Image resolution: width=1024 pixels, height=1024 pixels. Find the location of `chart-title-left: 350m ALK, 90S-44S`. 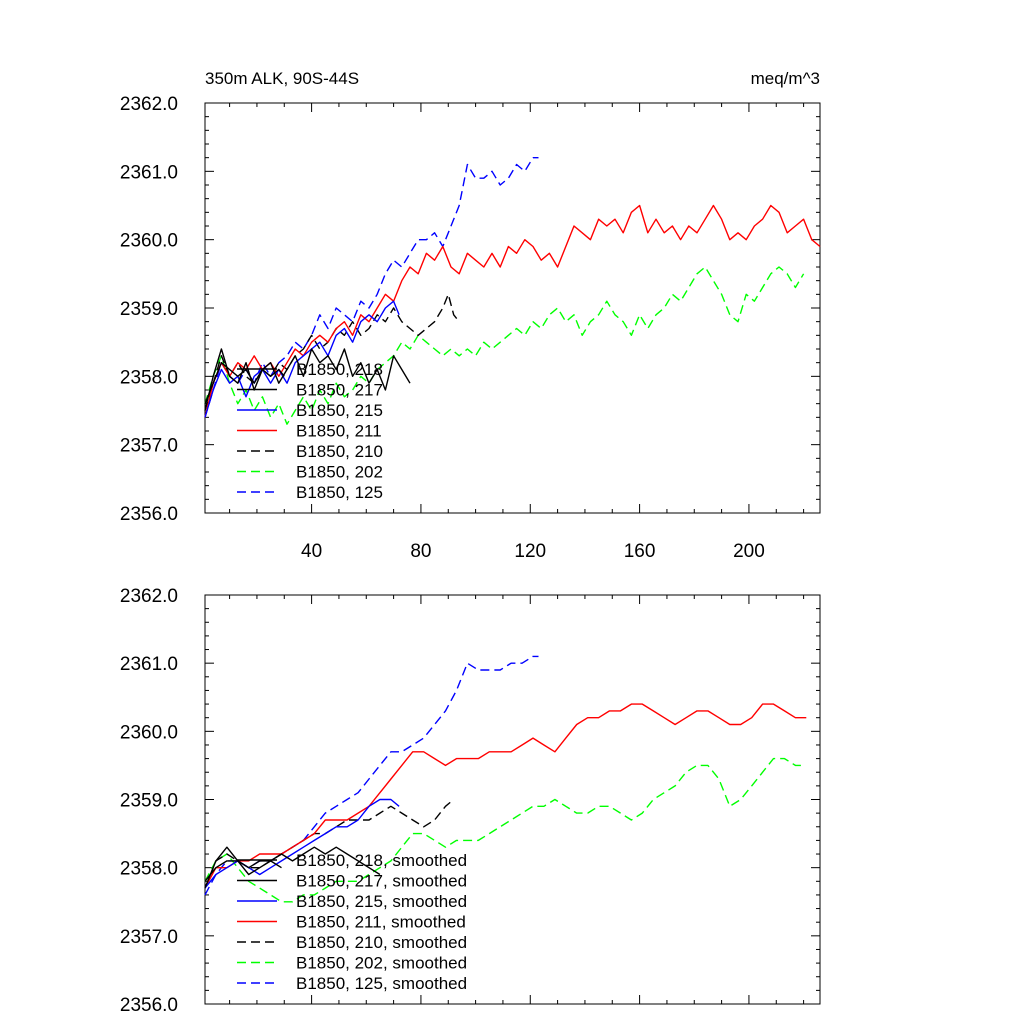

chart-title-left: 350m ALK, 90S-44S is located at coordinates (282, 78).